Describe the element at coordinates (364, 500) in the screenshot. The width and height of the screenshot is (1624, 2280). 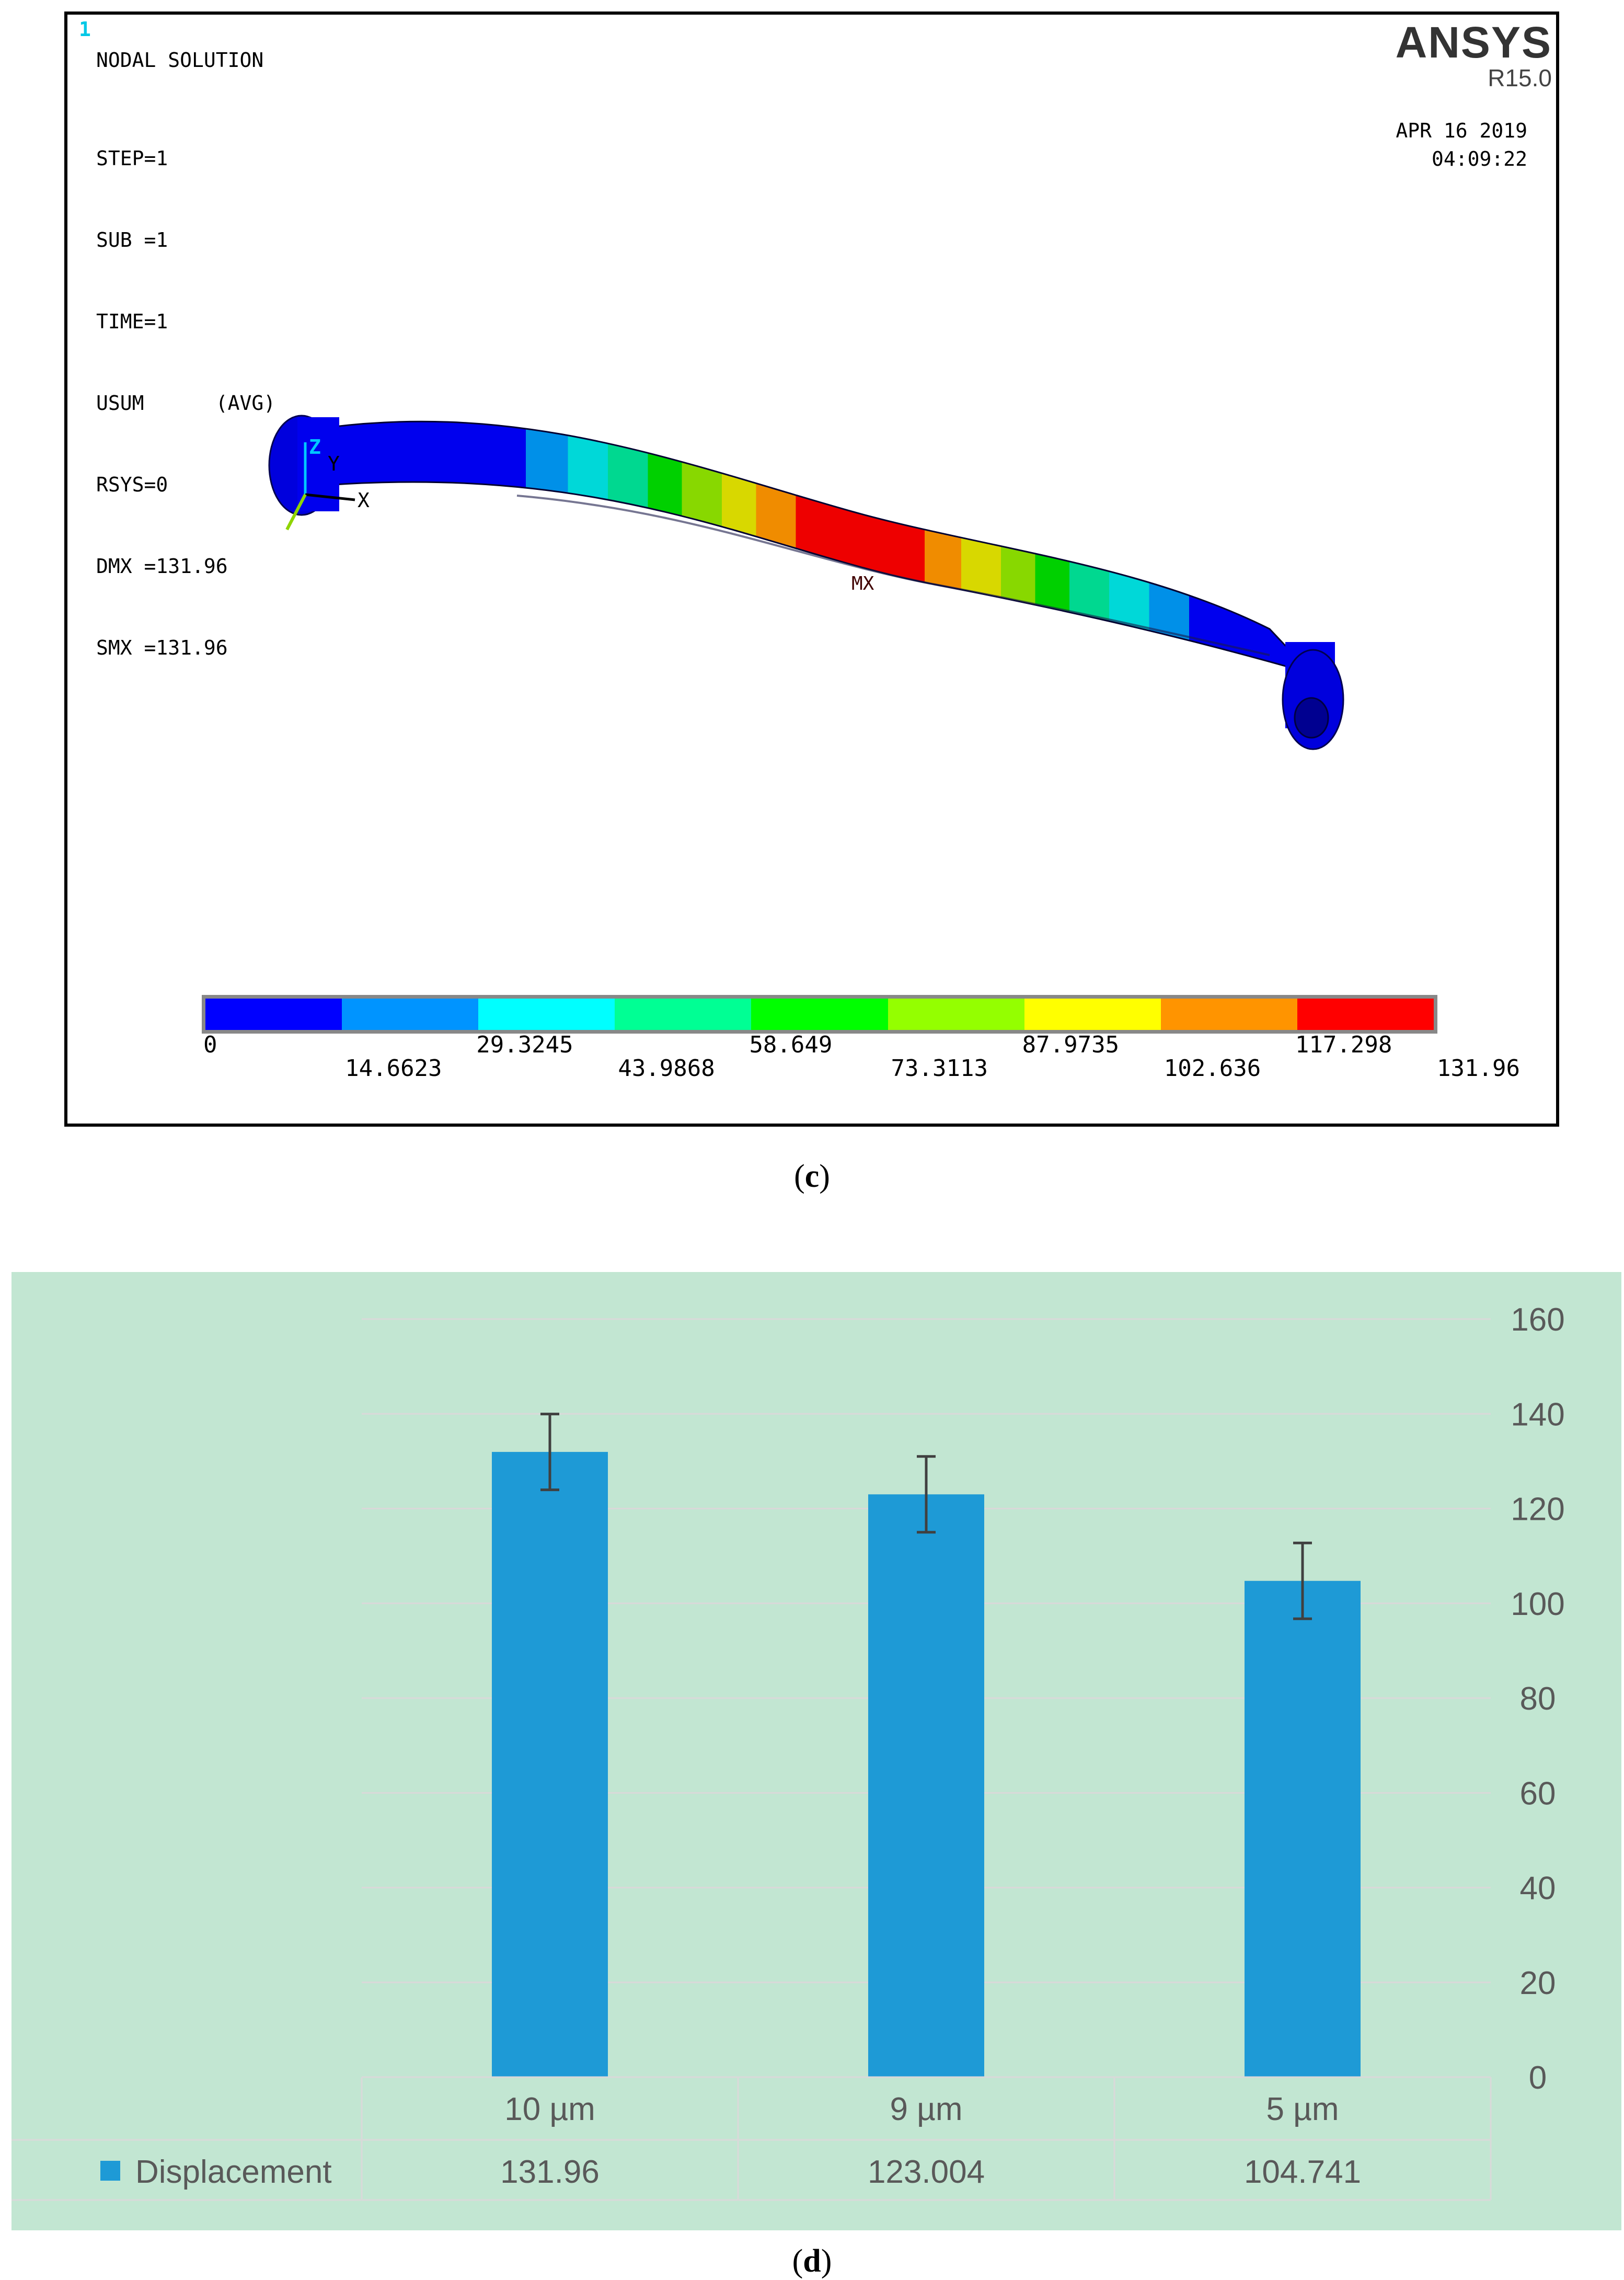
I see `triad-x-label: X` at that location.